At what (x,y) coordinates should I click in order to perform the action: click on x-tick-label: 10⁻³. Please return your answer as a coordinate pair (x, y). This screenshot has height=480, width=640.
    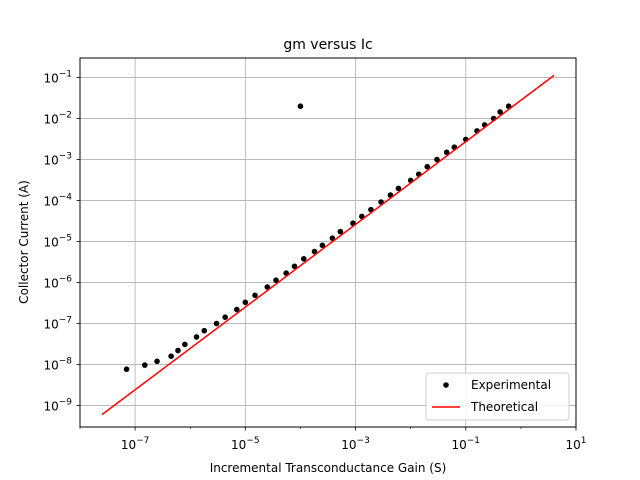
    Looking at the image, I should click on (355, 444).